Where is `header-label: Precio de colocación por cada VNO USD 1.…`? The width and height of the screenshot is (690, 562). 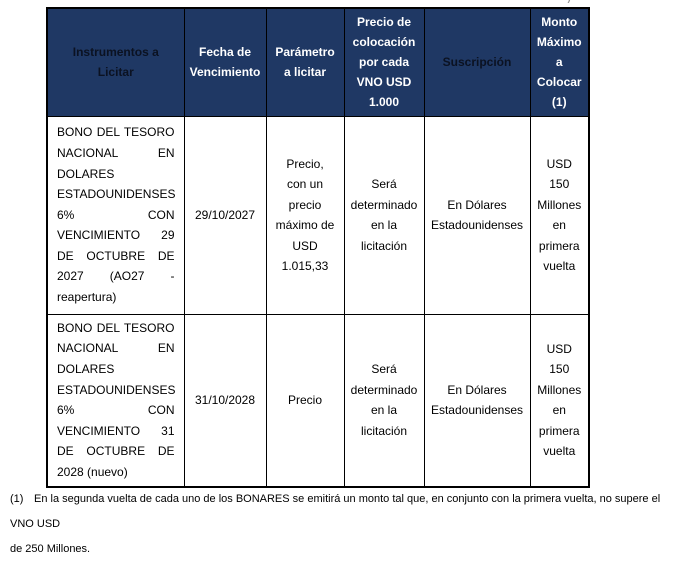
header-label: Precio de colocación por cada VNO USD 1.… is located at coordinates (384, 62).